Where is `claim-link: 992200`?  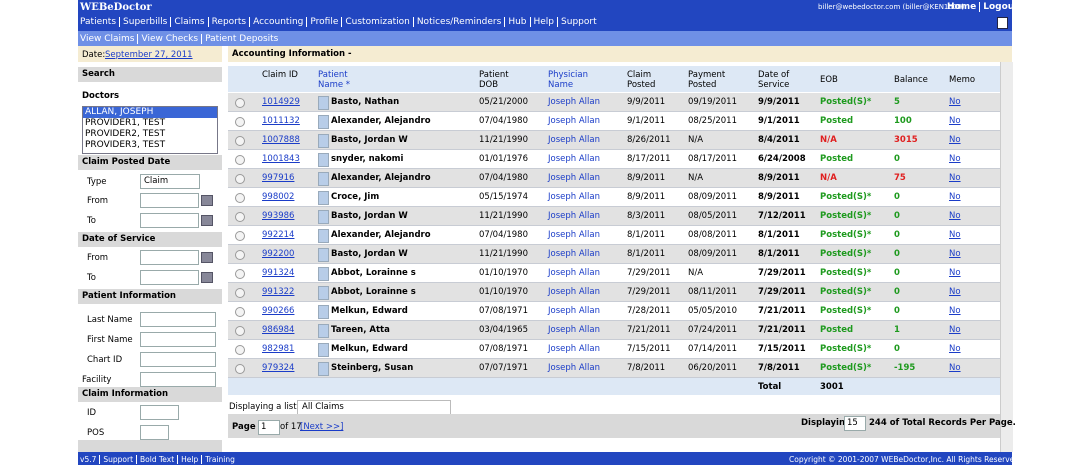 claim-link: 992200 is located at coordinates (278, 254).